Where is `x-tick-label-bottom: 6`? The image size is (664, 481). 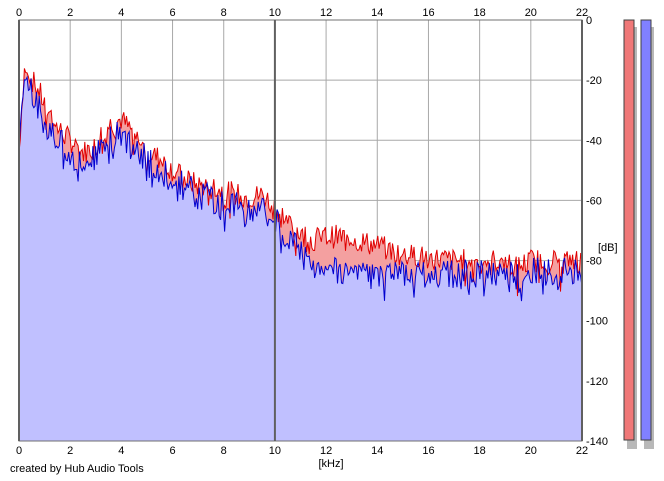 x-tick-label-bottom: 6 is located at coordinates (172, 451).